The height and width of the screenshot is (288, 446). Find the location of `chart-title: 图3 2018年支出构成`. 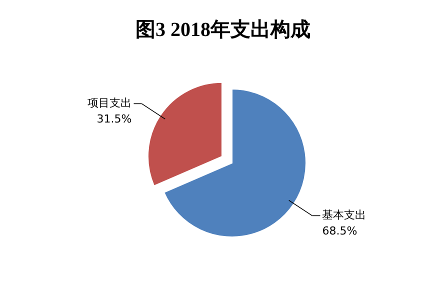

chart-title: 图3 2018年支出构成 is located at coordinates (223, 30).